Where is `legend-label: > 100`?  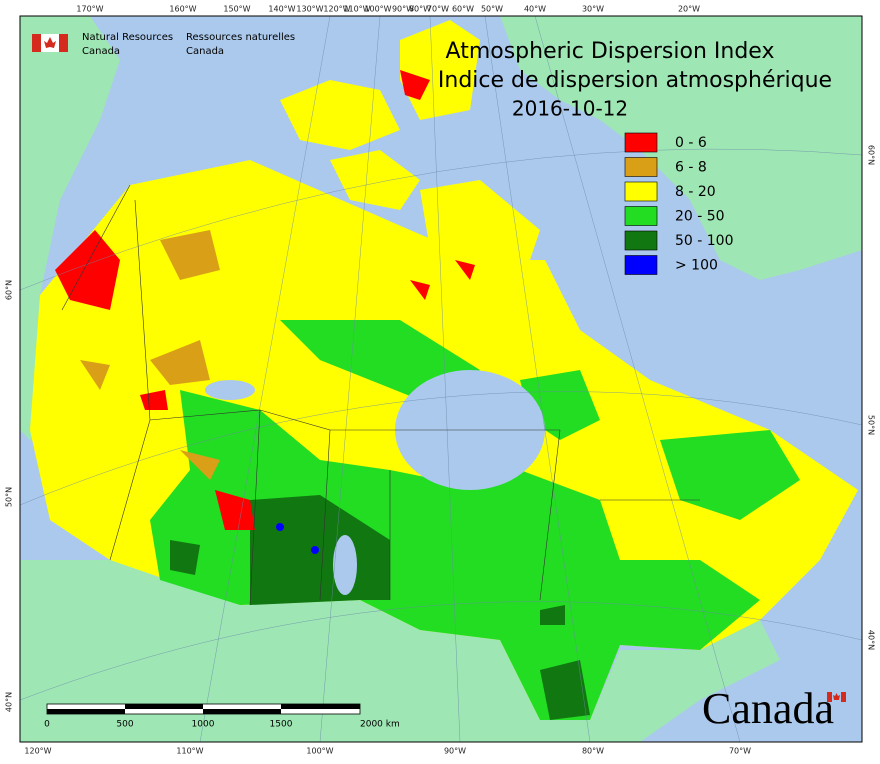 legend-label: > 100 is located at coordinates (696, 266).